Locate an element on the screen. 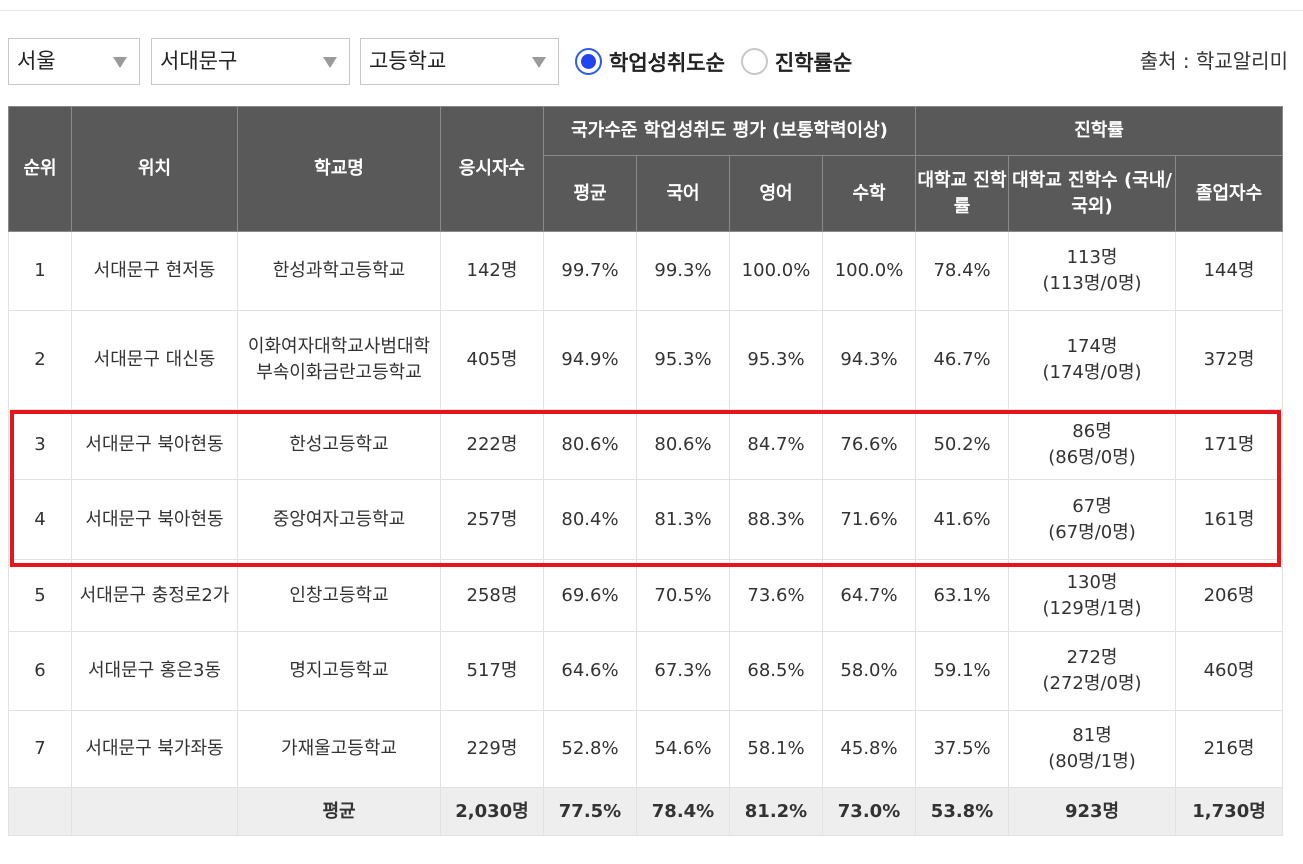  average-math: 73.0% is located at coordinates (869, 811).